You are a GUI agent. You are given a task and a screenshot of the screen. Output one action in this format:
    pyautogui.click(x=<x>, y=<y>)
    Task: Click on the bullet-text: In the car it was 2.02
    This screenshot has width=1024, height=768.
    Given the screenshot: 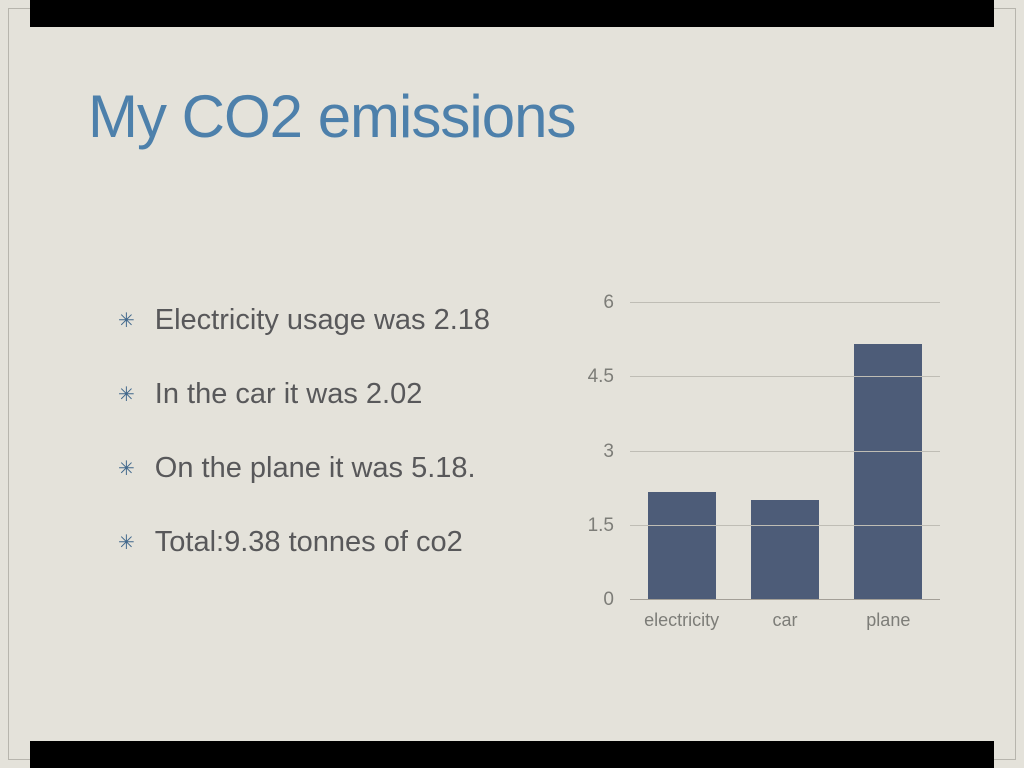 What is the action you would take?
    pyautogui.click(x=288, y=394)
    